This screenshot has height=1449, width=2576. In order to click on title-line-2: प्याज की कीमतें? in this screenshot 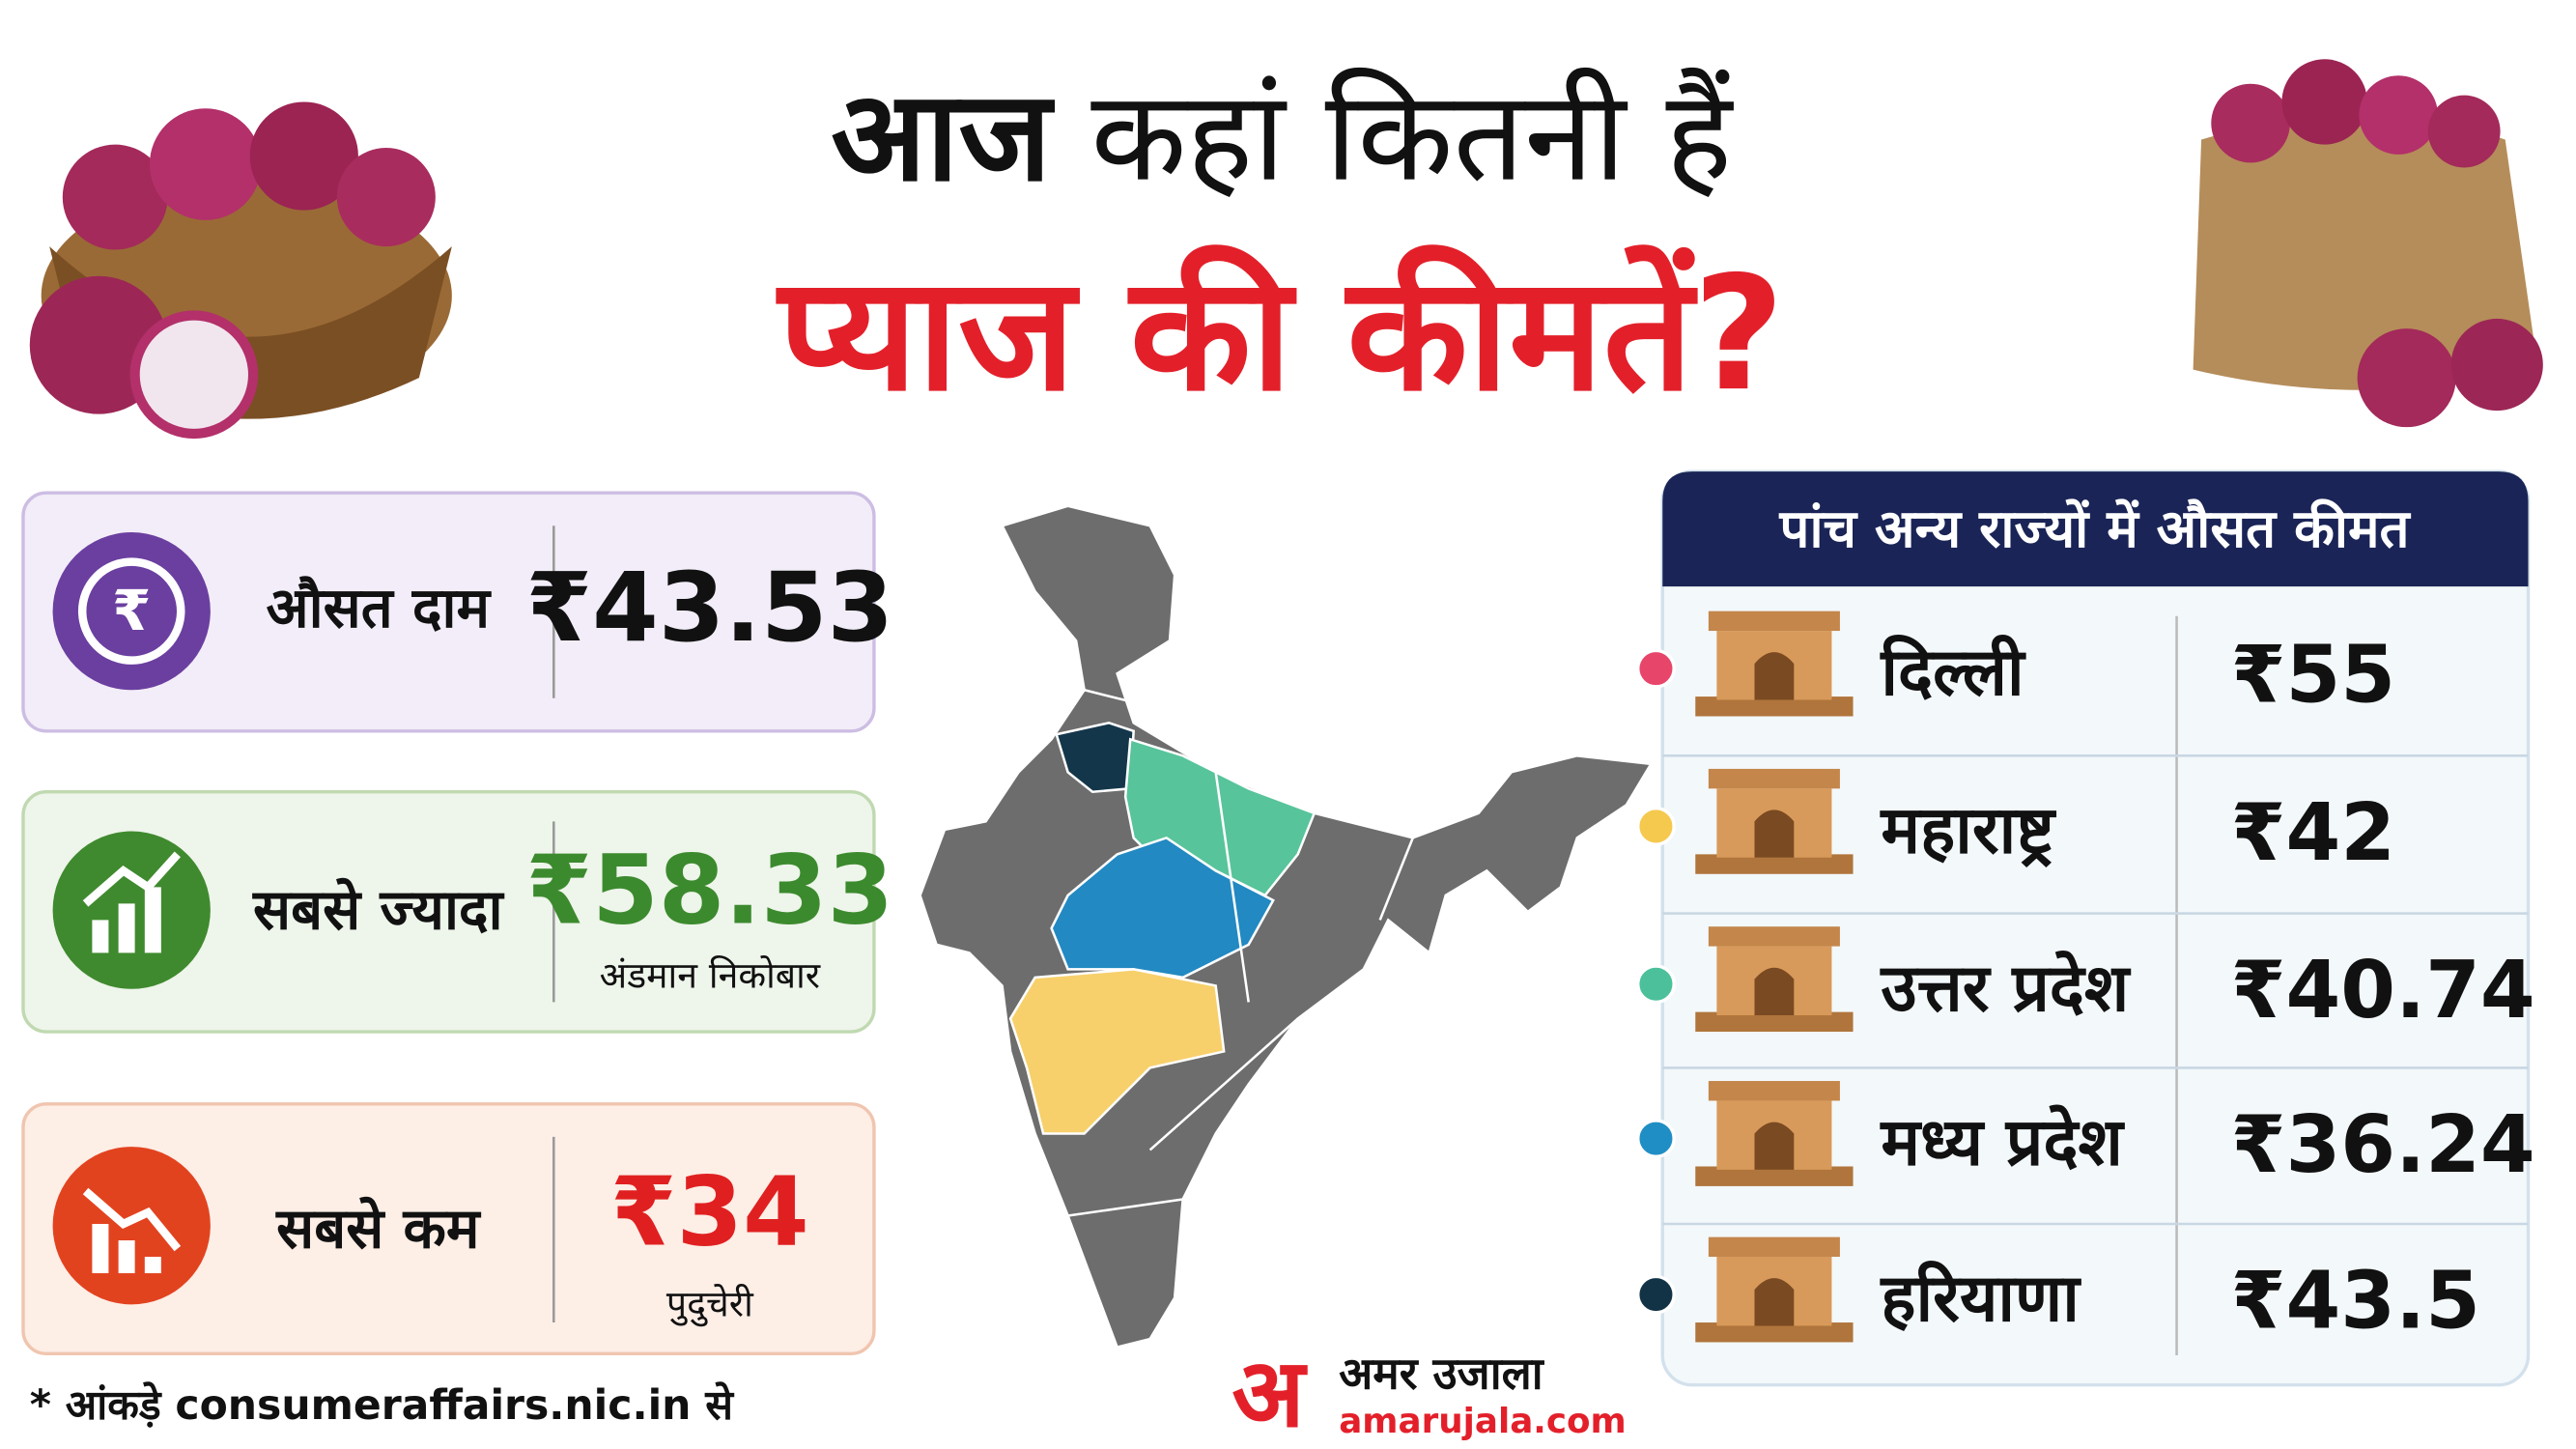, I will do `click(1280, 334)`.